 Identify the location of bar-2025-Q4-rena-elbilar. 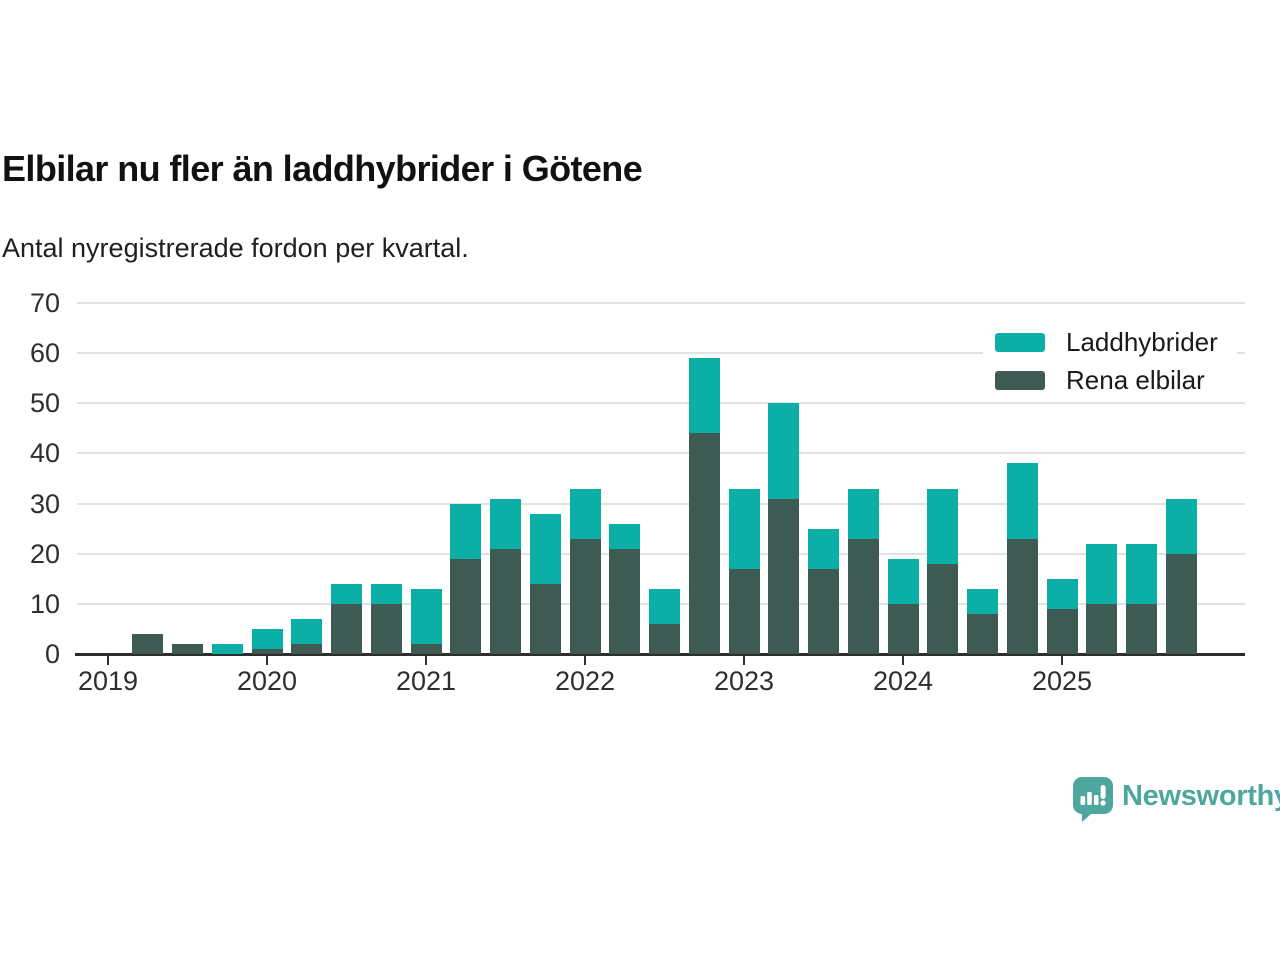
(1181, 603).